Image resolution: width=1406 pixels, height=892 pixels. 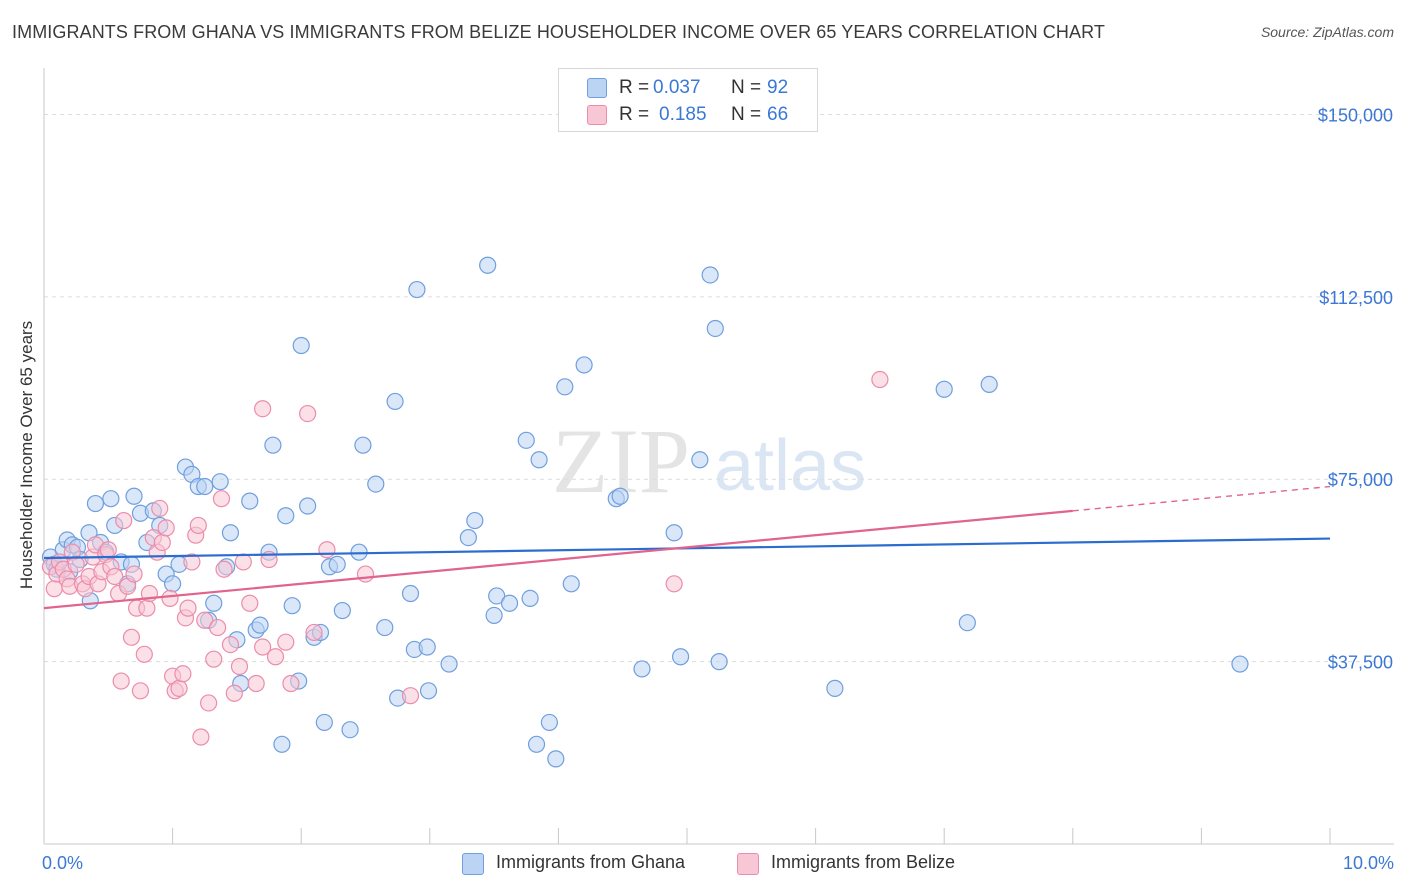 I want to click on correlation-stats-box: R = 0.037 N = 92 R = 0.185 N = 66, so click(x=688, y=100).